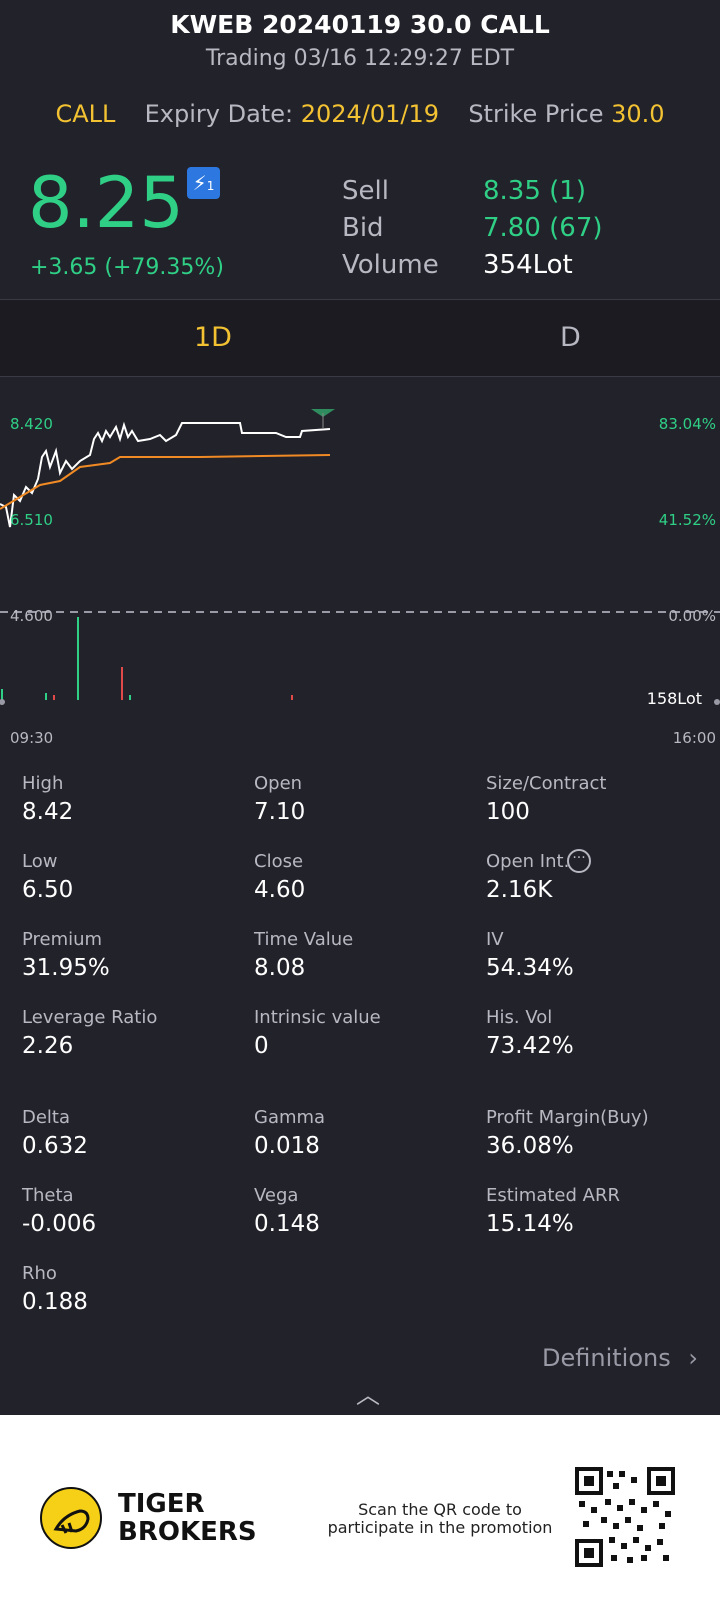 This screenshot has height=1622, width=720. I want to click on qr-code-icon, so click(625, 1517).